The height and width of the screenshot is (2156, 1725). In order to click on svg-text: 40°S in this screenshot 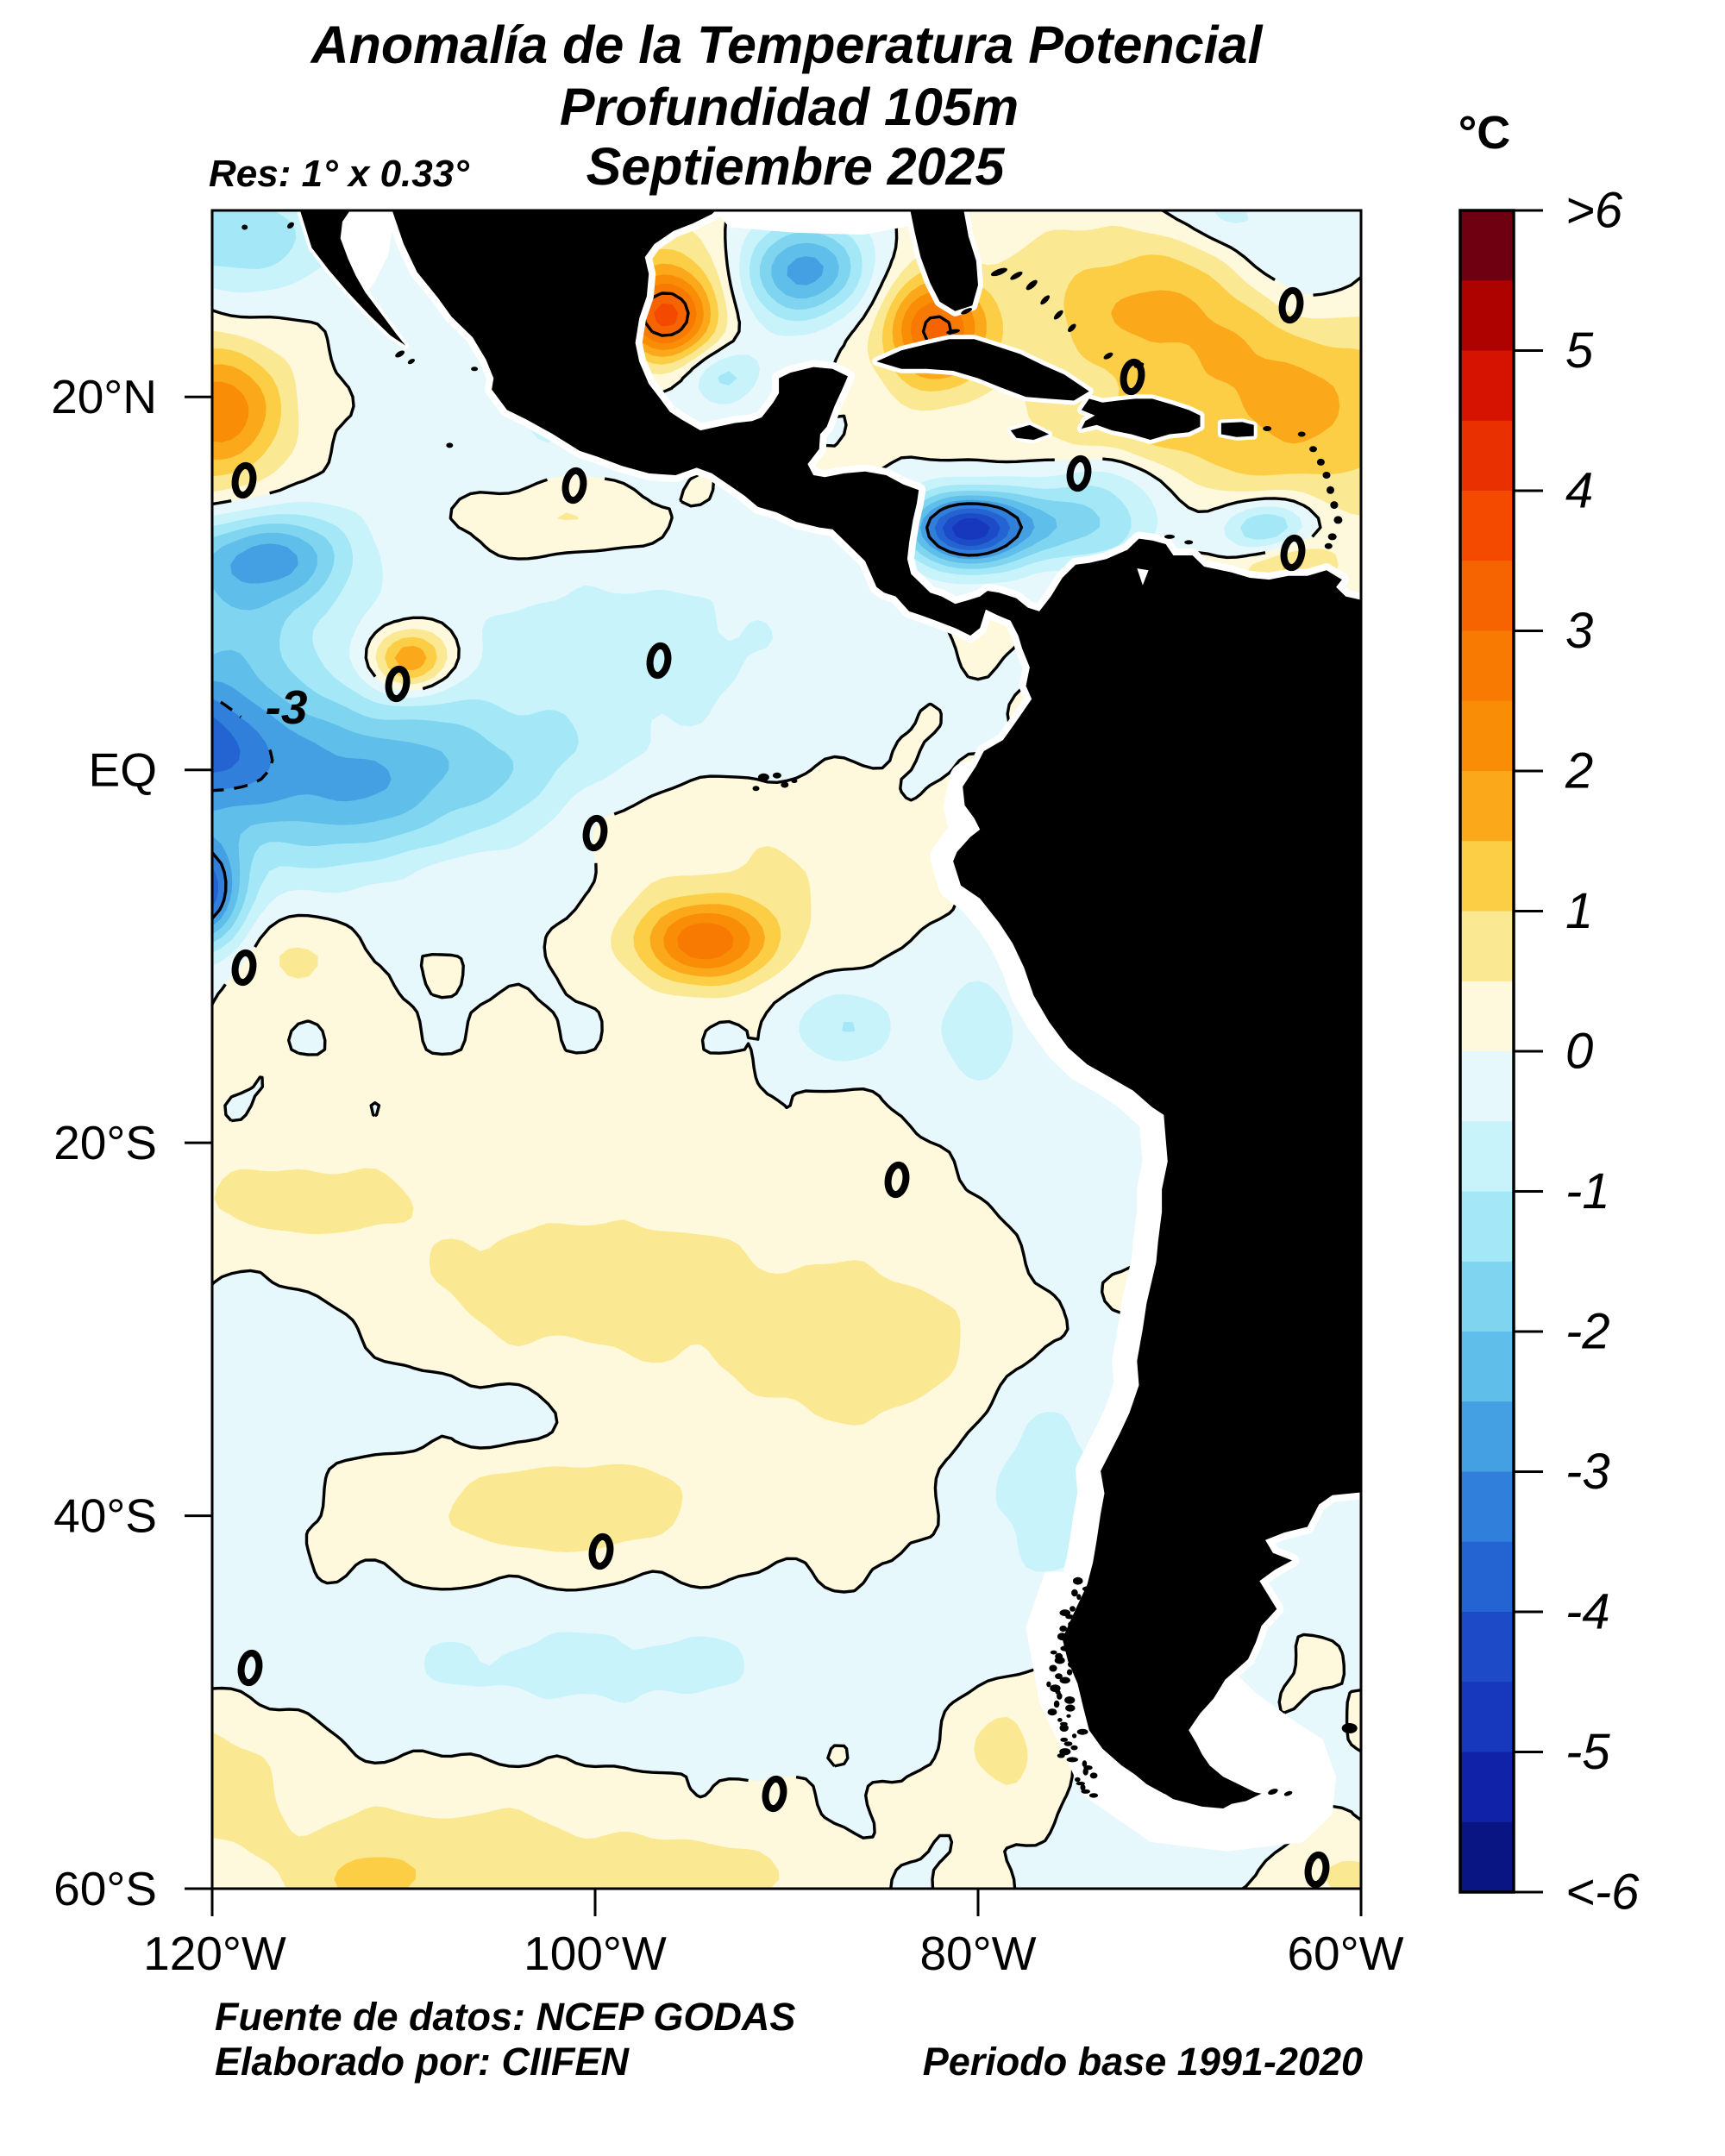, I will do `click(105, 1516)`.